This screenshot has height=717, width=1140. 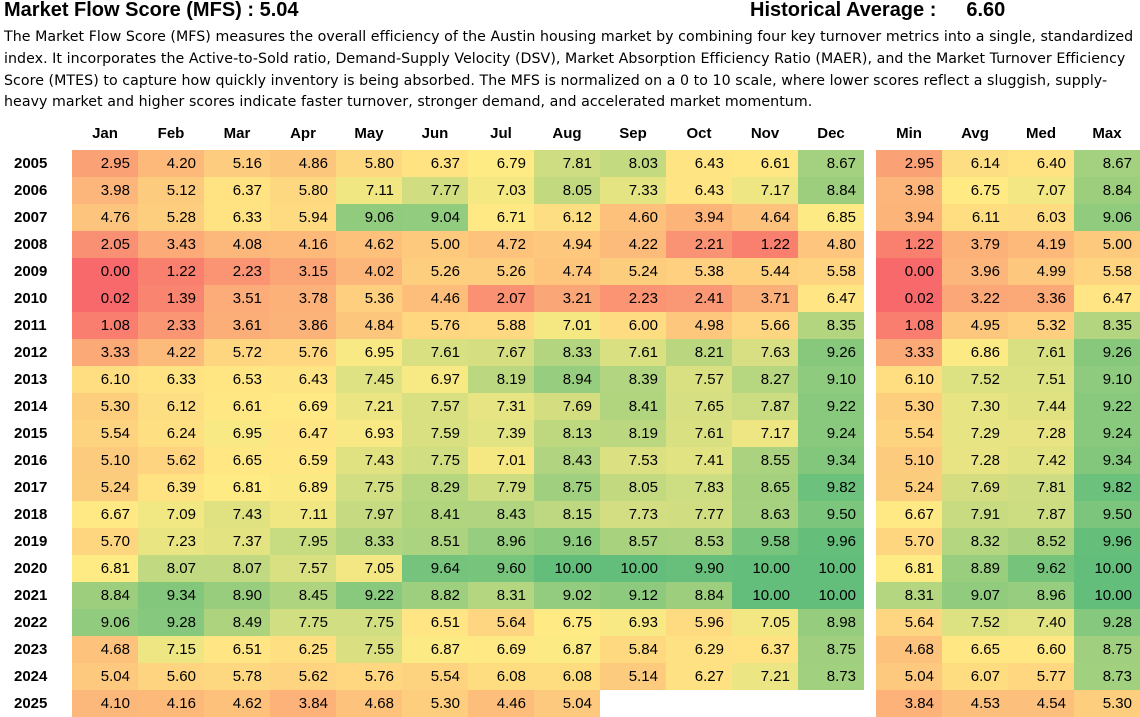 I want to click on stat-cell-min: 6.10, so click(x=909, y=379).